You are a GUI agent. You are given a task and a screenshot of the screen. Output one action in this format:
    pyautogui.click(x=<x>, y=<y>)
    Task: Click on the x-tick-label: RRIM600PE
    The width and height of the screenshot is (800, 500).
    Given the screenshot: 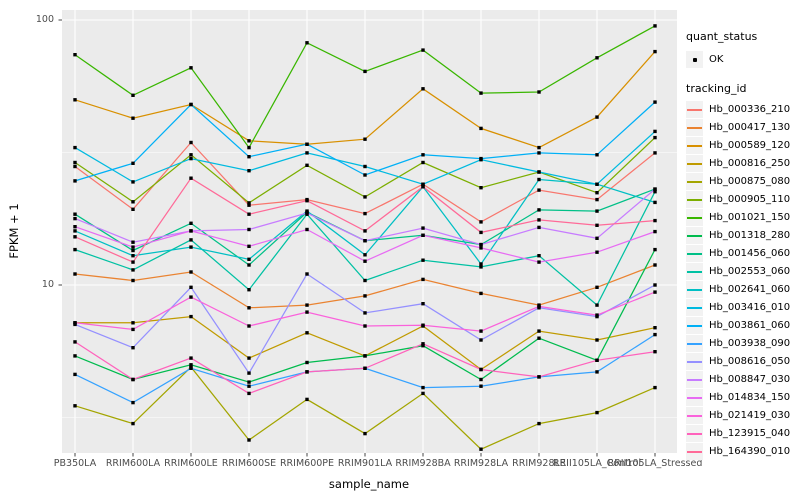 What is the action you would take?
    pyautogui.click(x=307, y=463)
    